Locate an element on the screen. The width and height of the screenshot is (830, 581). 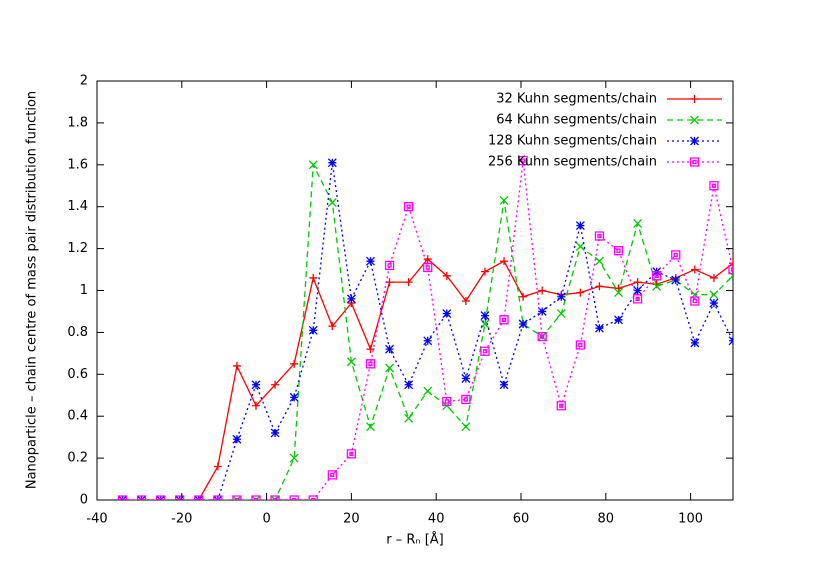
y-tick-label: 0.2 is located at coordinates (77, 458).